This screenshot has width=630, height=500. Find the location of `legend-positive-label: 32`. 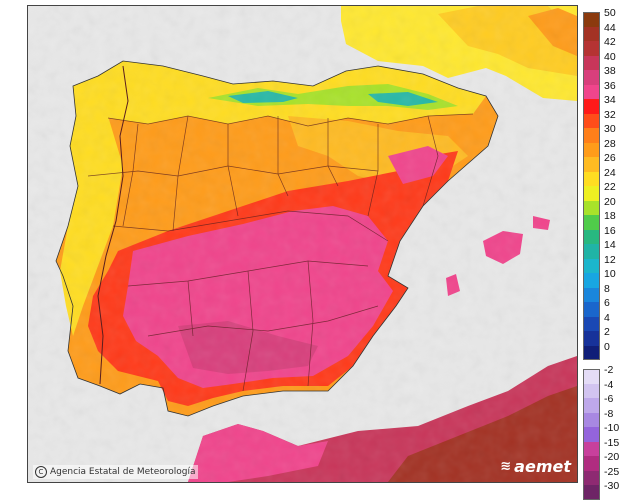

legend-positive-label: 32 is located at coordinates (610, 114).